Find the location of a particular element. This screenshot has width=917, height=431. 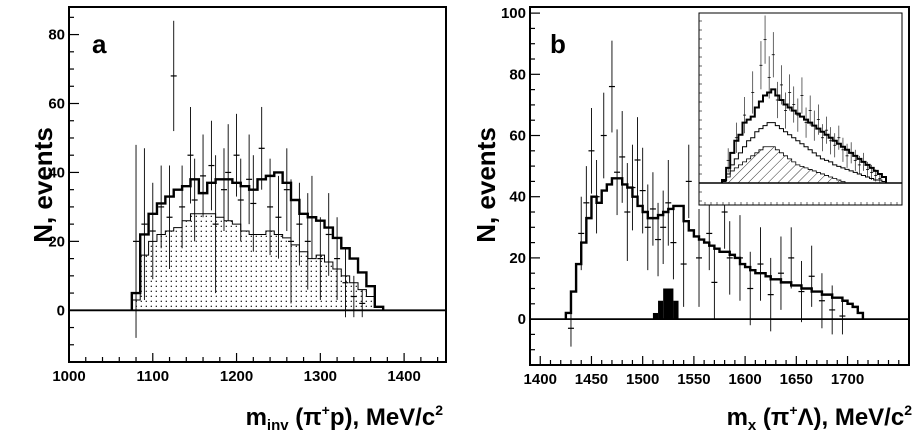

x-tick-label: 1700 is located at coordinates (847, 379).